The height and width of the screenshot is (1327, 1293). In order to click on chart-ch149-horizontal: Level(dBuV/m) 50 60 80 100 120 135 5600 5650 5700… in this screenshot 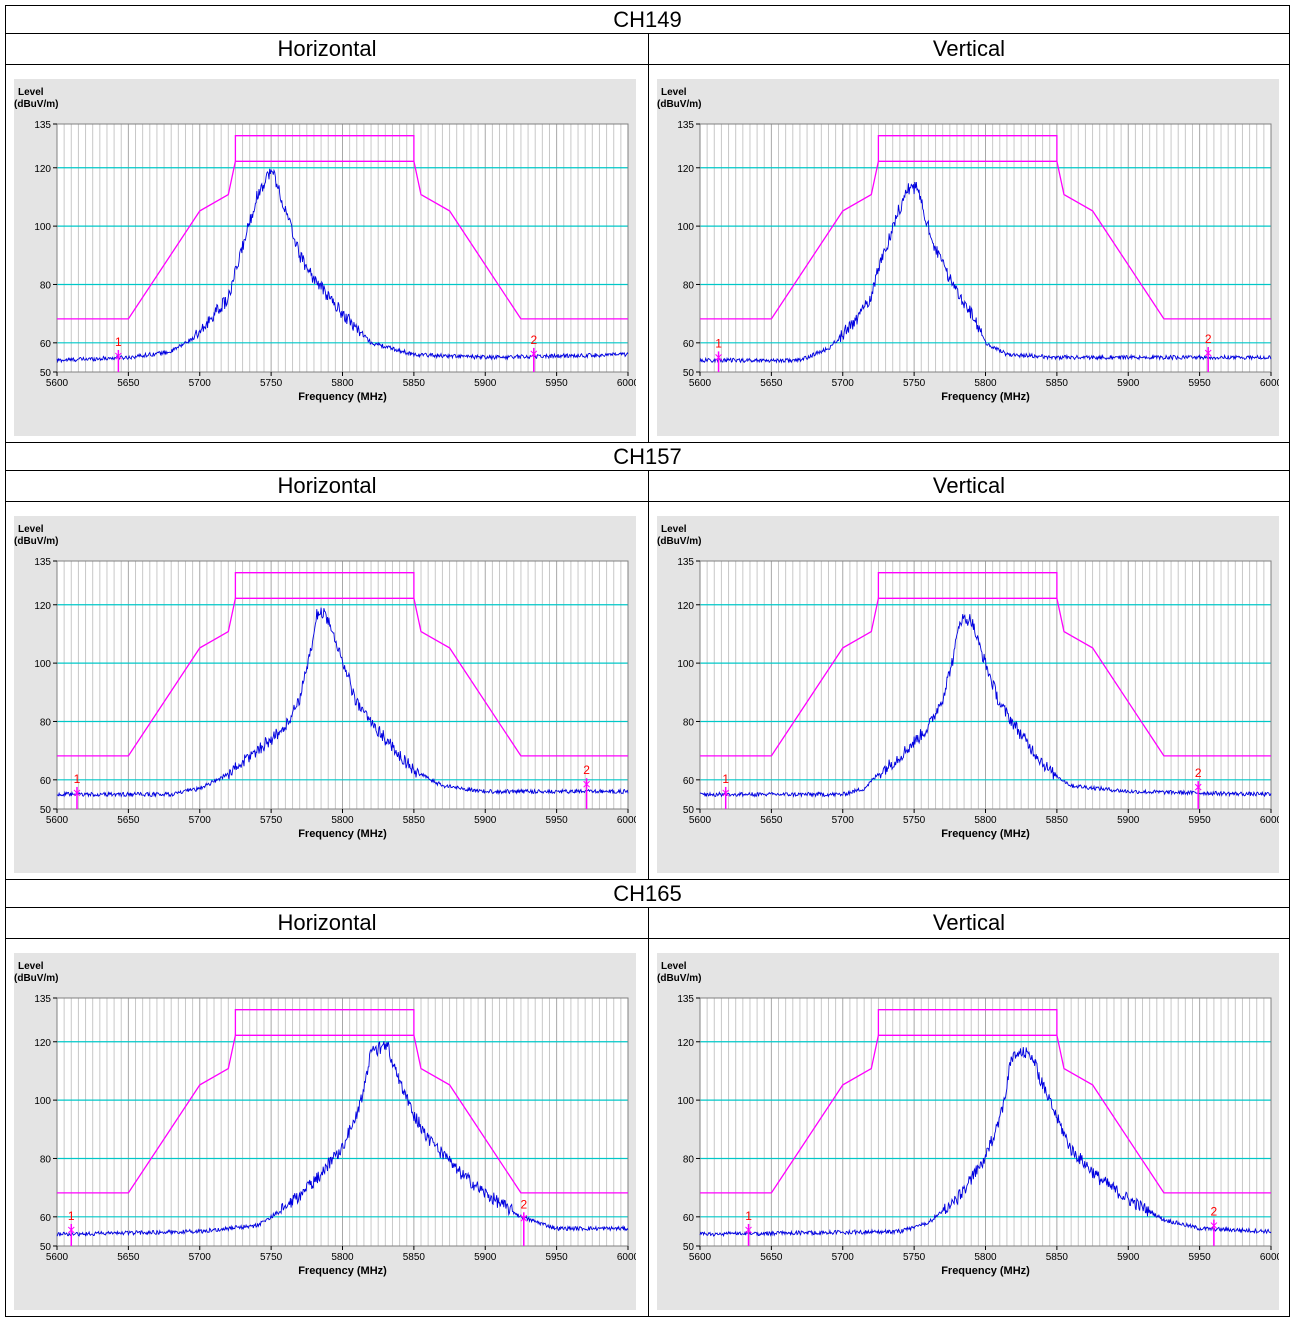, I will do `click(325, 257)`.